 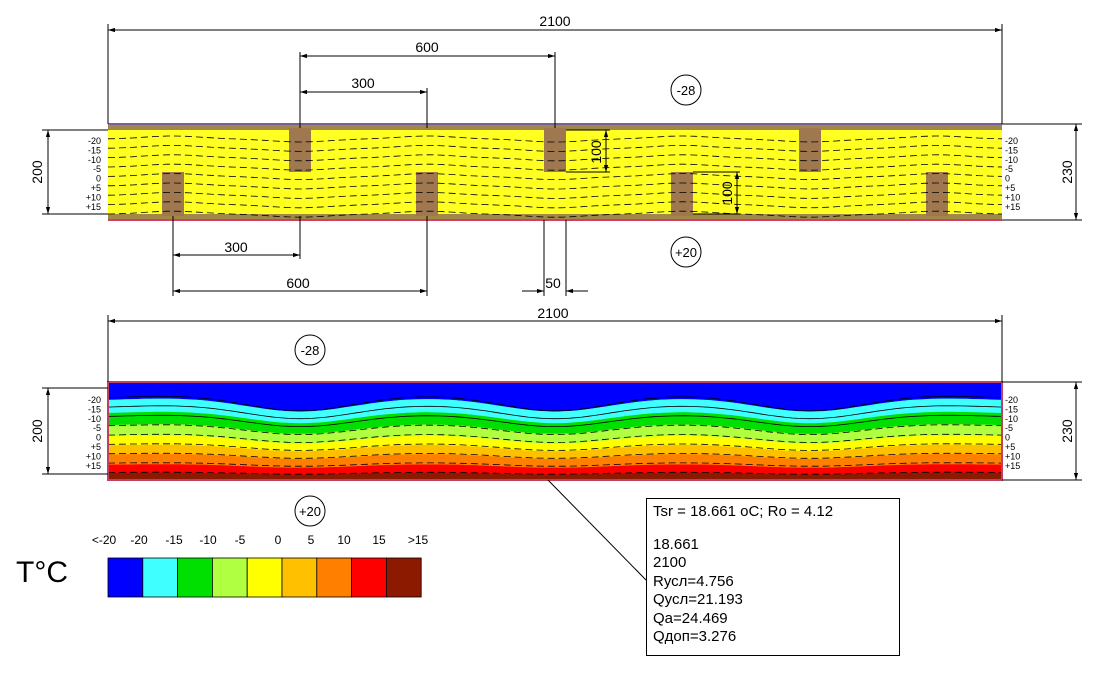 I want to click on dim-600-bottom: 600, so click(x=298, y=283).